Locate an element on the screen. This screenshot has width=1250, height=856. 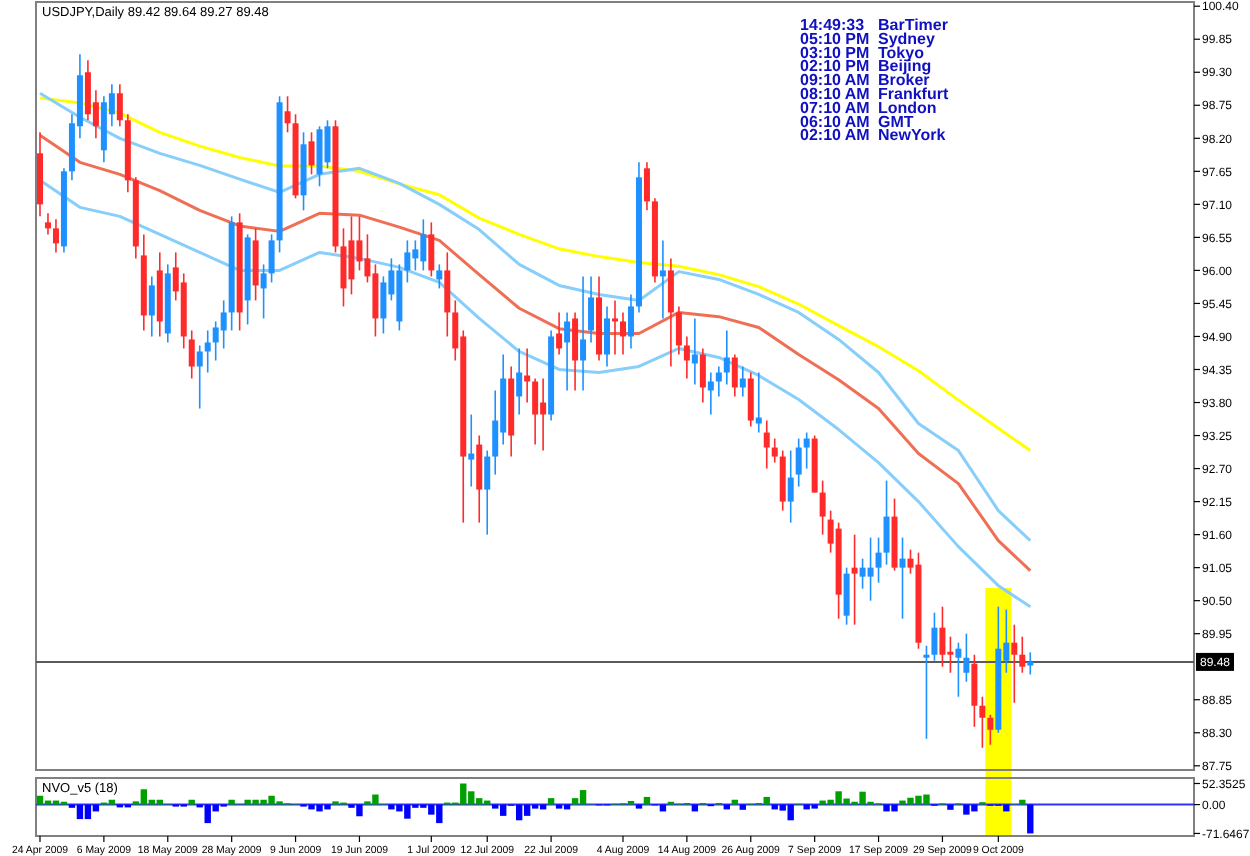
annotation: 03:10 PM Tokyo is located at coordinates (862, 52).